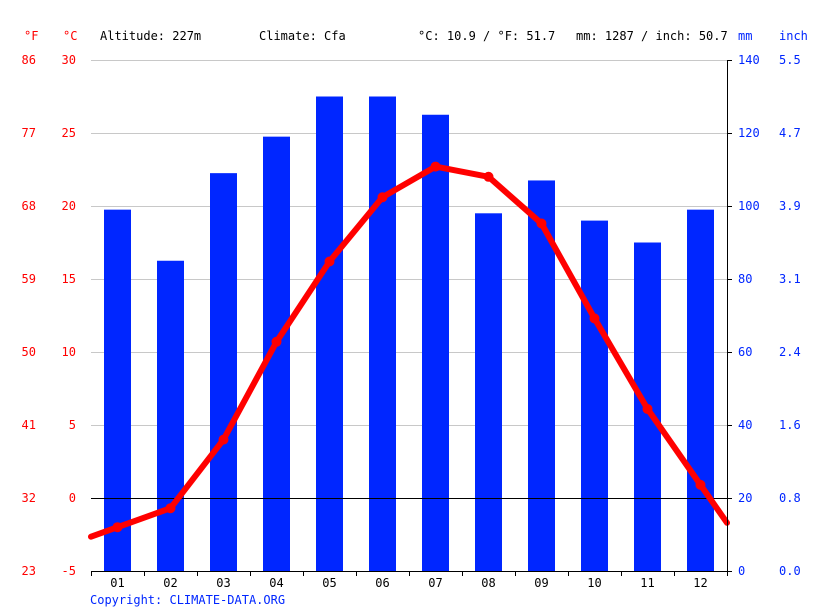  What do you see at coordinates (745, 279) in the screenshot?
I see `mm-tick-label: 80` at bounding box center [745, 279].